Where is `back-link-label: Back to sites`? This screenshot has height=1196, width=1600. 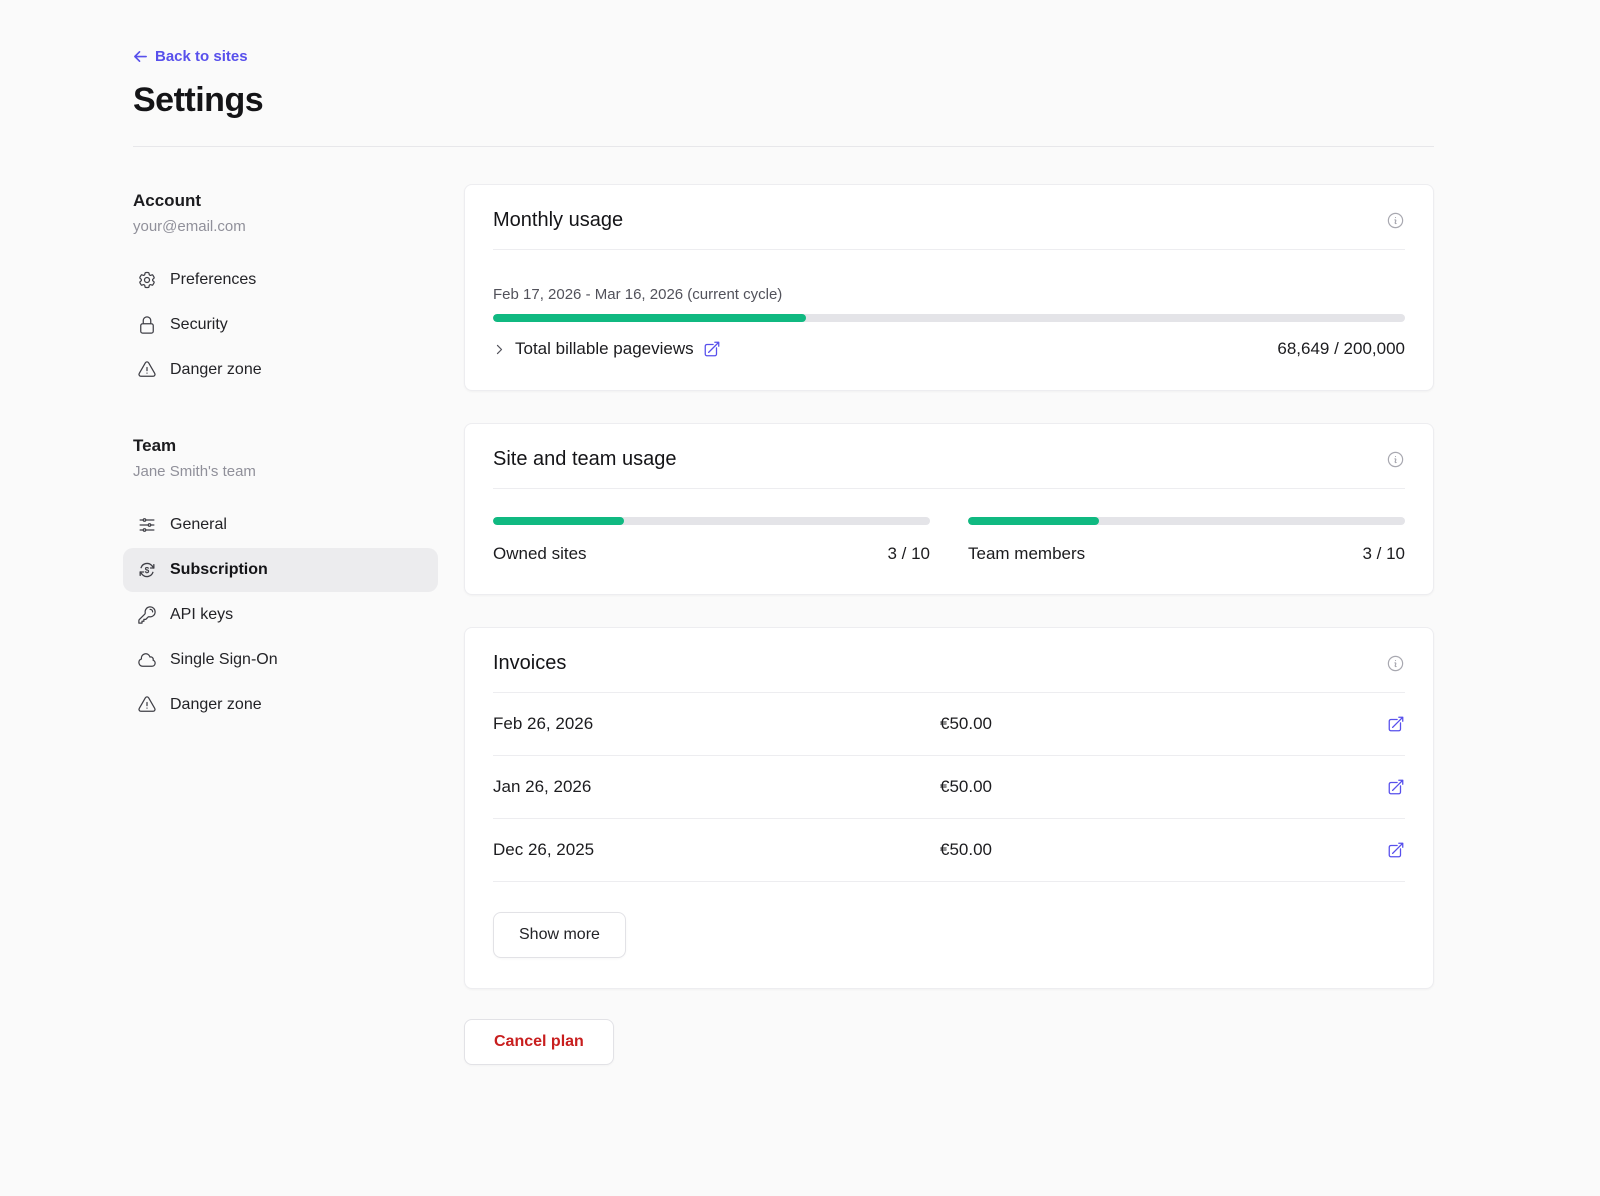
back-link-label: Back to sites is located at coordinates (201, 56).